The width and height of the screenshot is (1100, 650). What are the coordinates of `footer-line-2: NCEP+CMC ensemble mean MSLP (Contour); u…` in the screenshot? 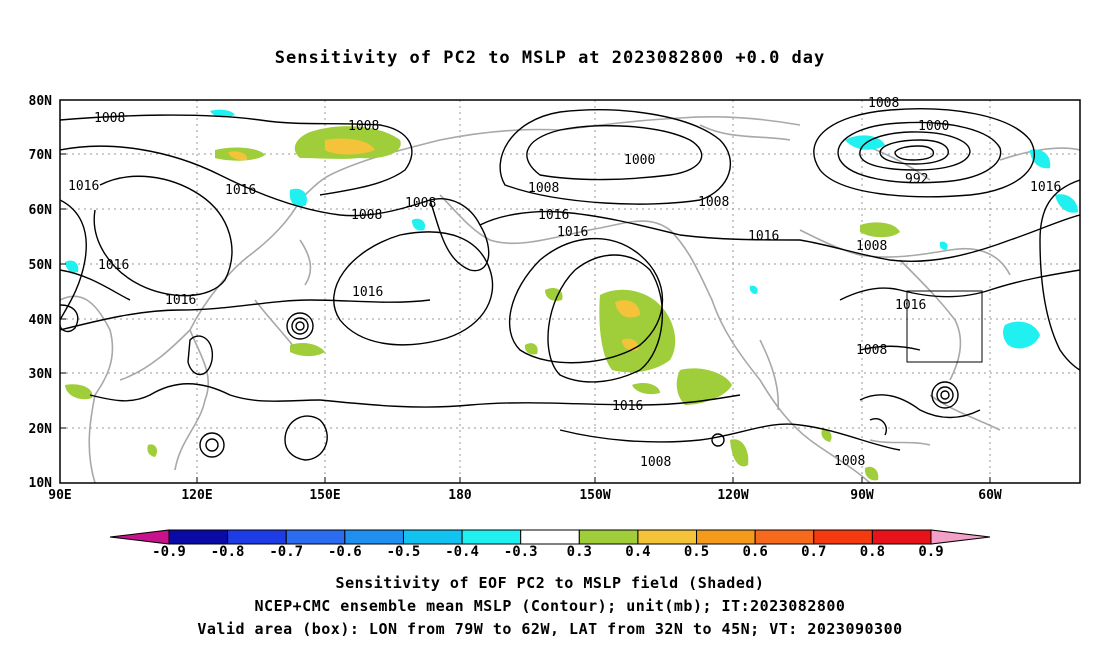 It's located at (550, 606).